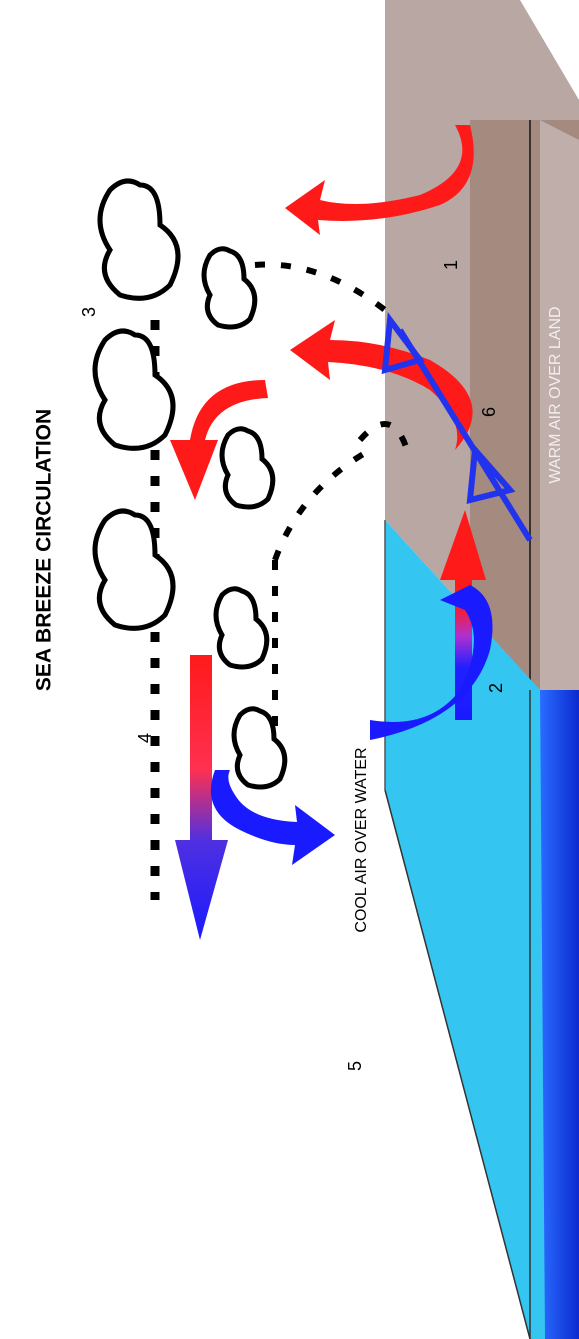 This screenshot has width=579, height=1339. What do you see at coordinates (355, 1066) in the screenshot?
I see `marker-label: 5` at bounding box center [355, 1066].